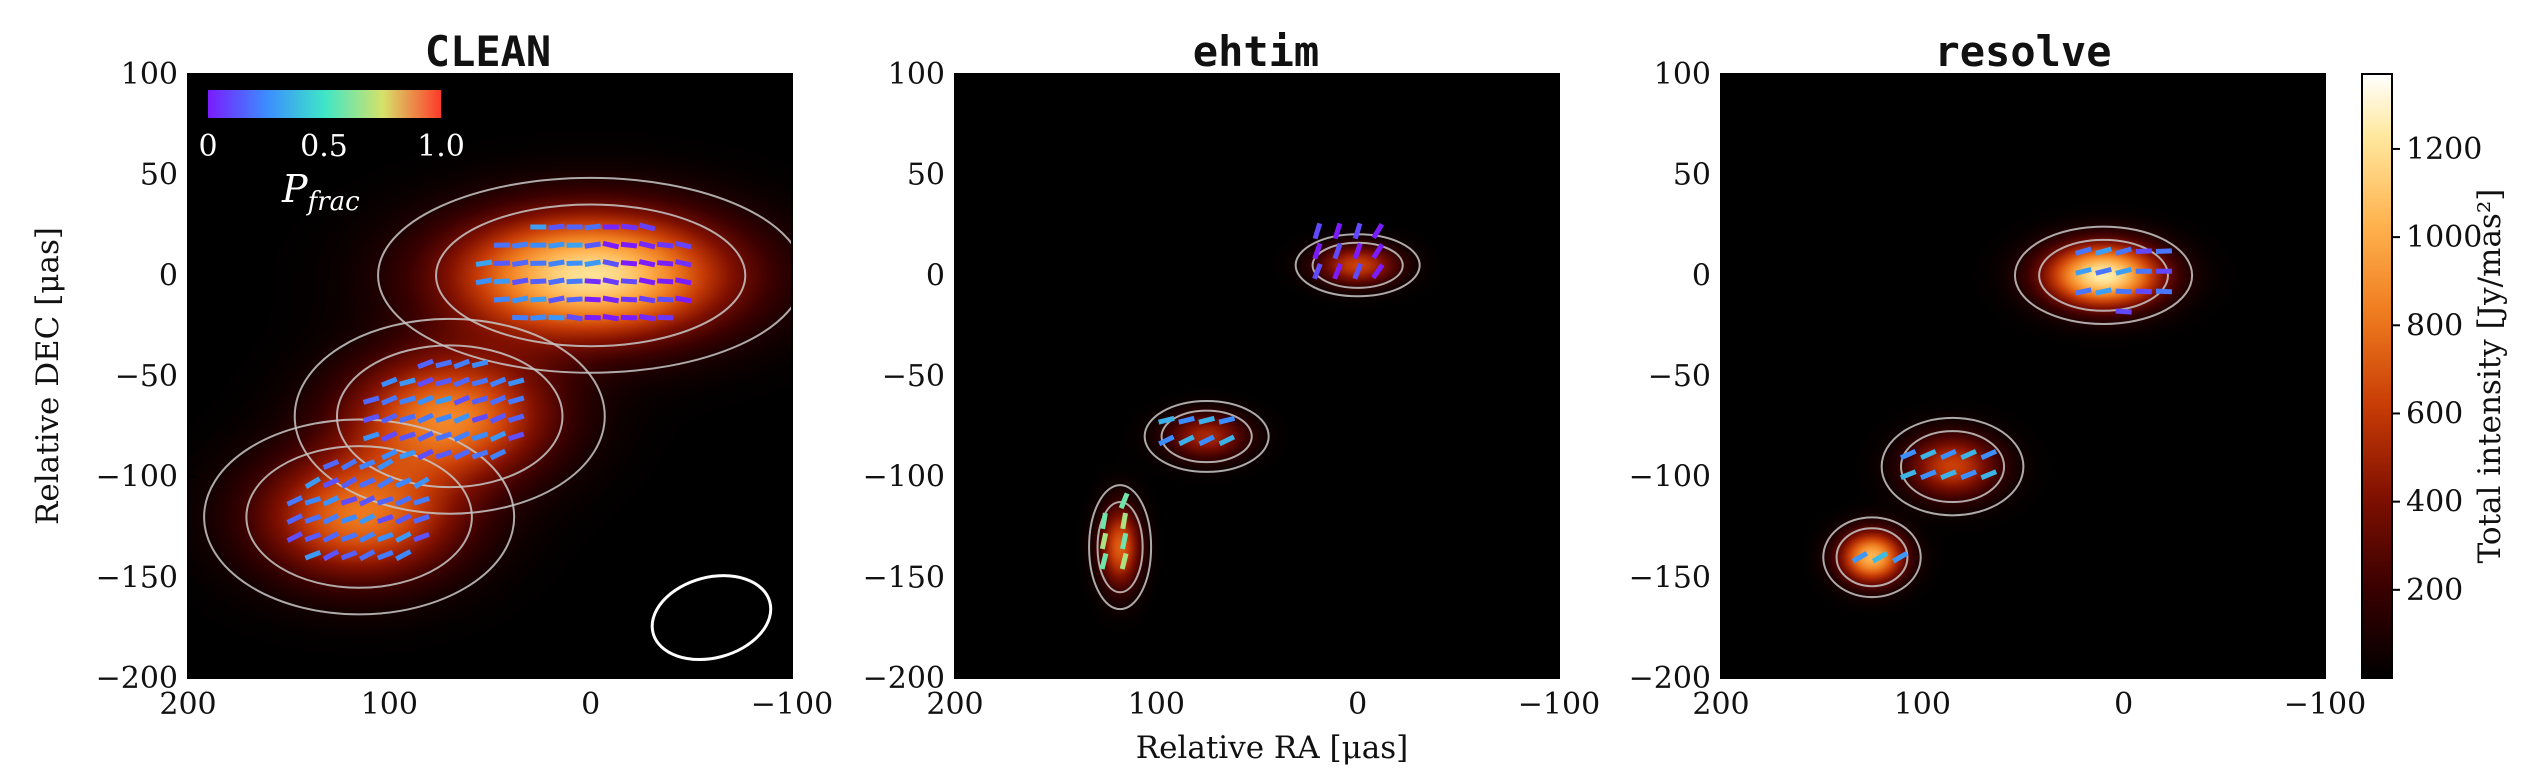 This screenshot has height=778, width=2542. I want to click on y-tick-label: −200, so click(137, 678).